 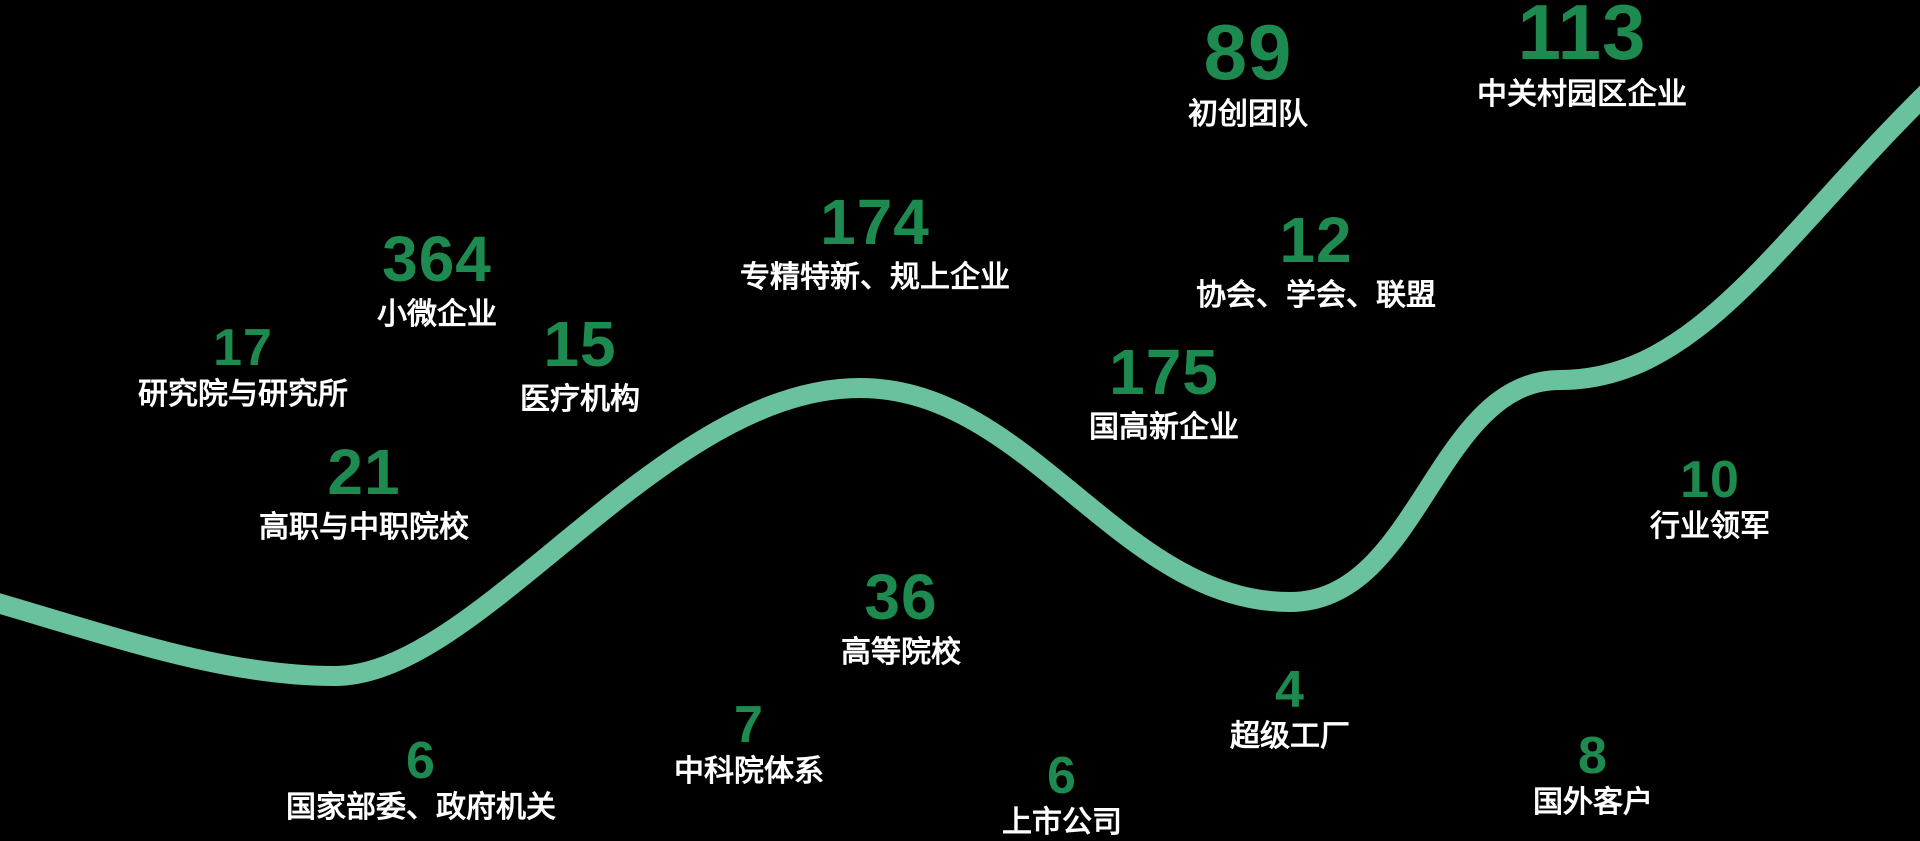 What do you see at coordinates (1316, 295) in the screenshot?
I see `stat-label: 协会、学会、联盟` at bounding box center [1316, 295].